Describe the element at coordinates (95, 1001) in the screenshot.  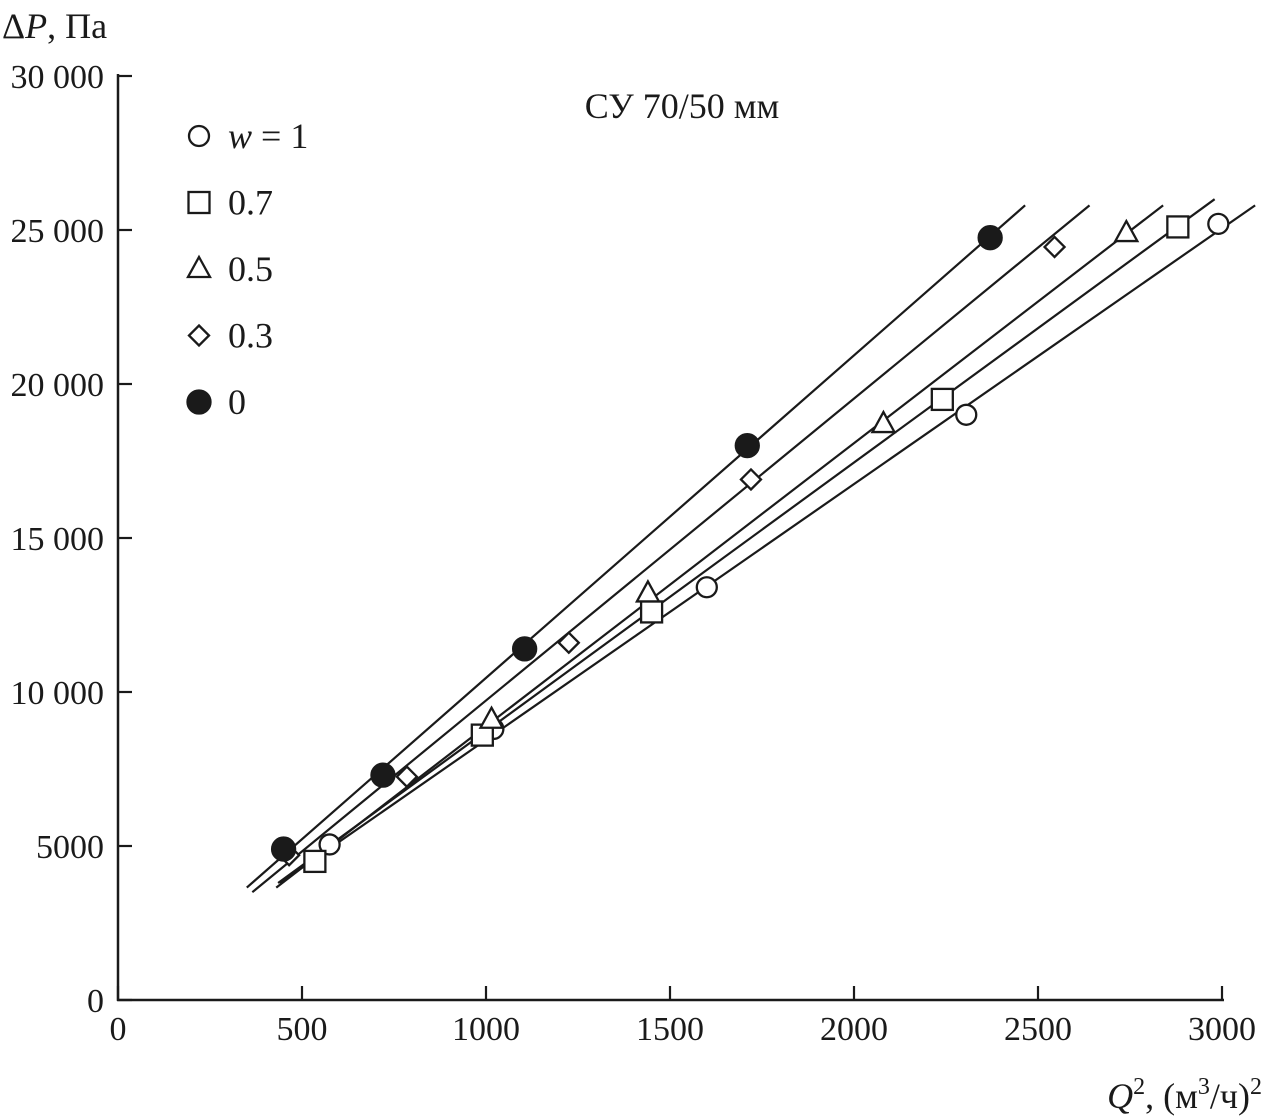
I see `y-tick-label: 0` at that location.